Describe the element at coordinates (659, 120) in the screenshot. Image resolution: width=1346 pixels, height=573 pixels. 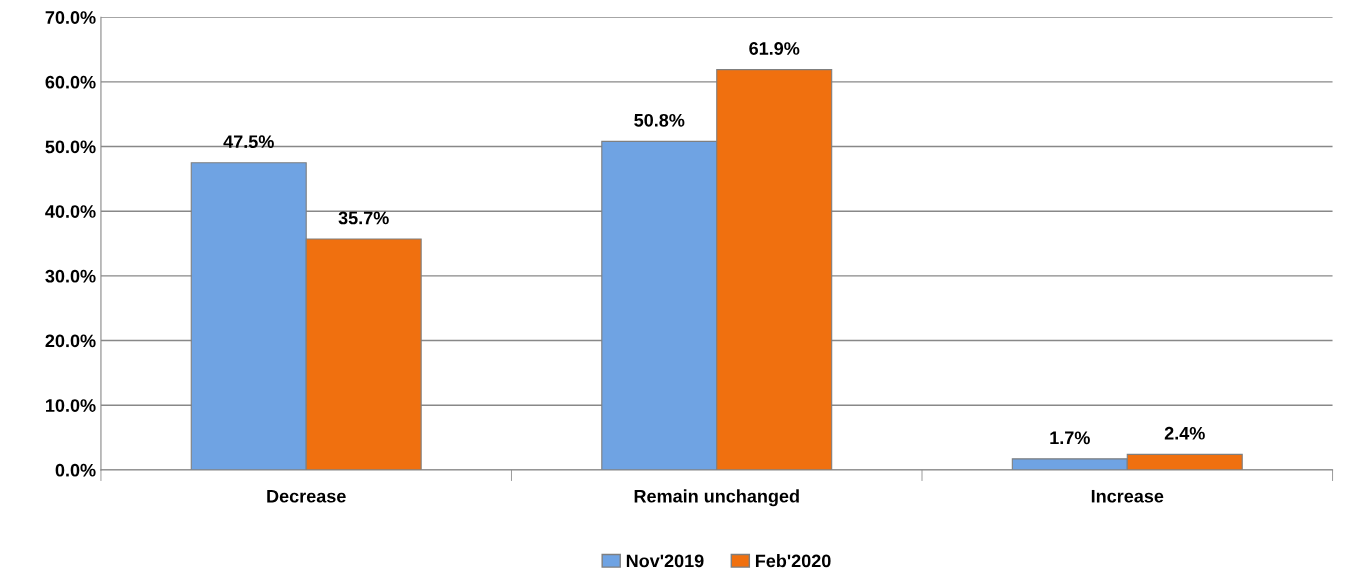
I see `data-label: 50.8%` at that location.